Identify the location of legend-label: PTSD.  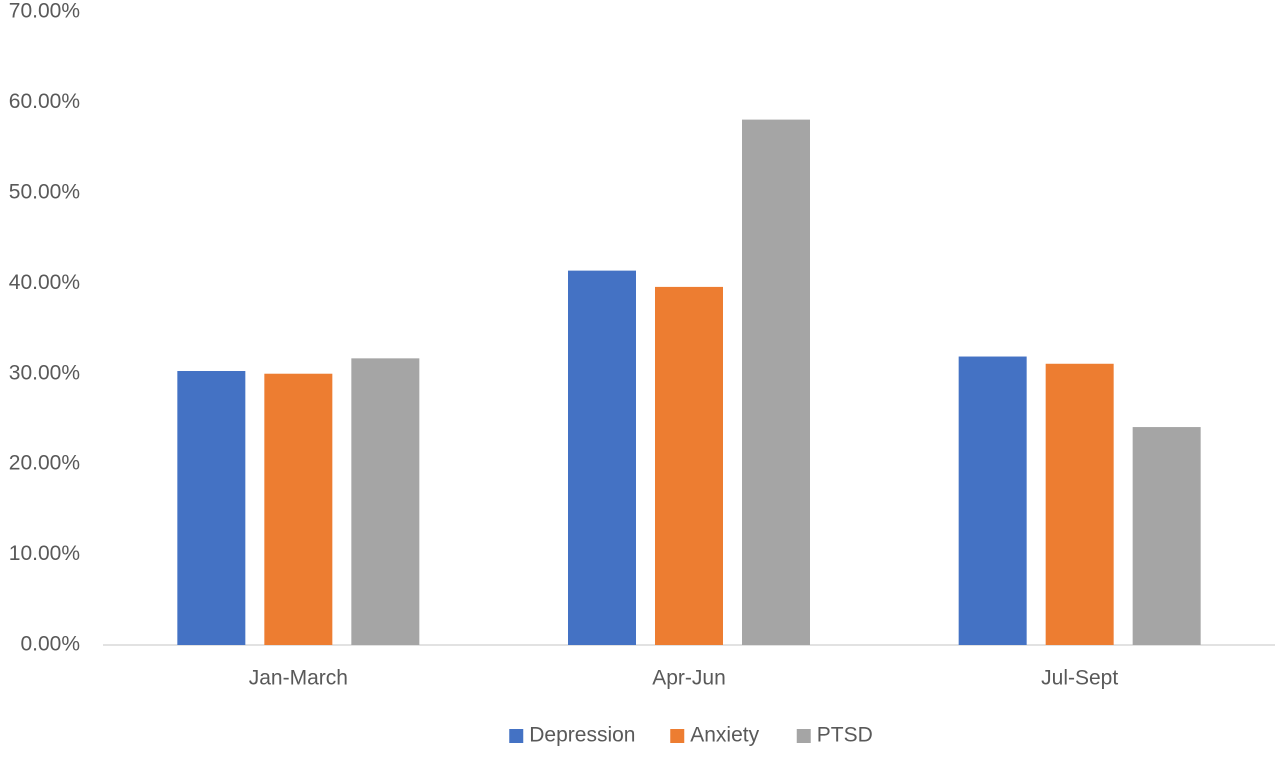
(845, 735).